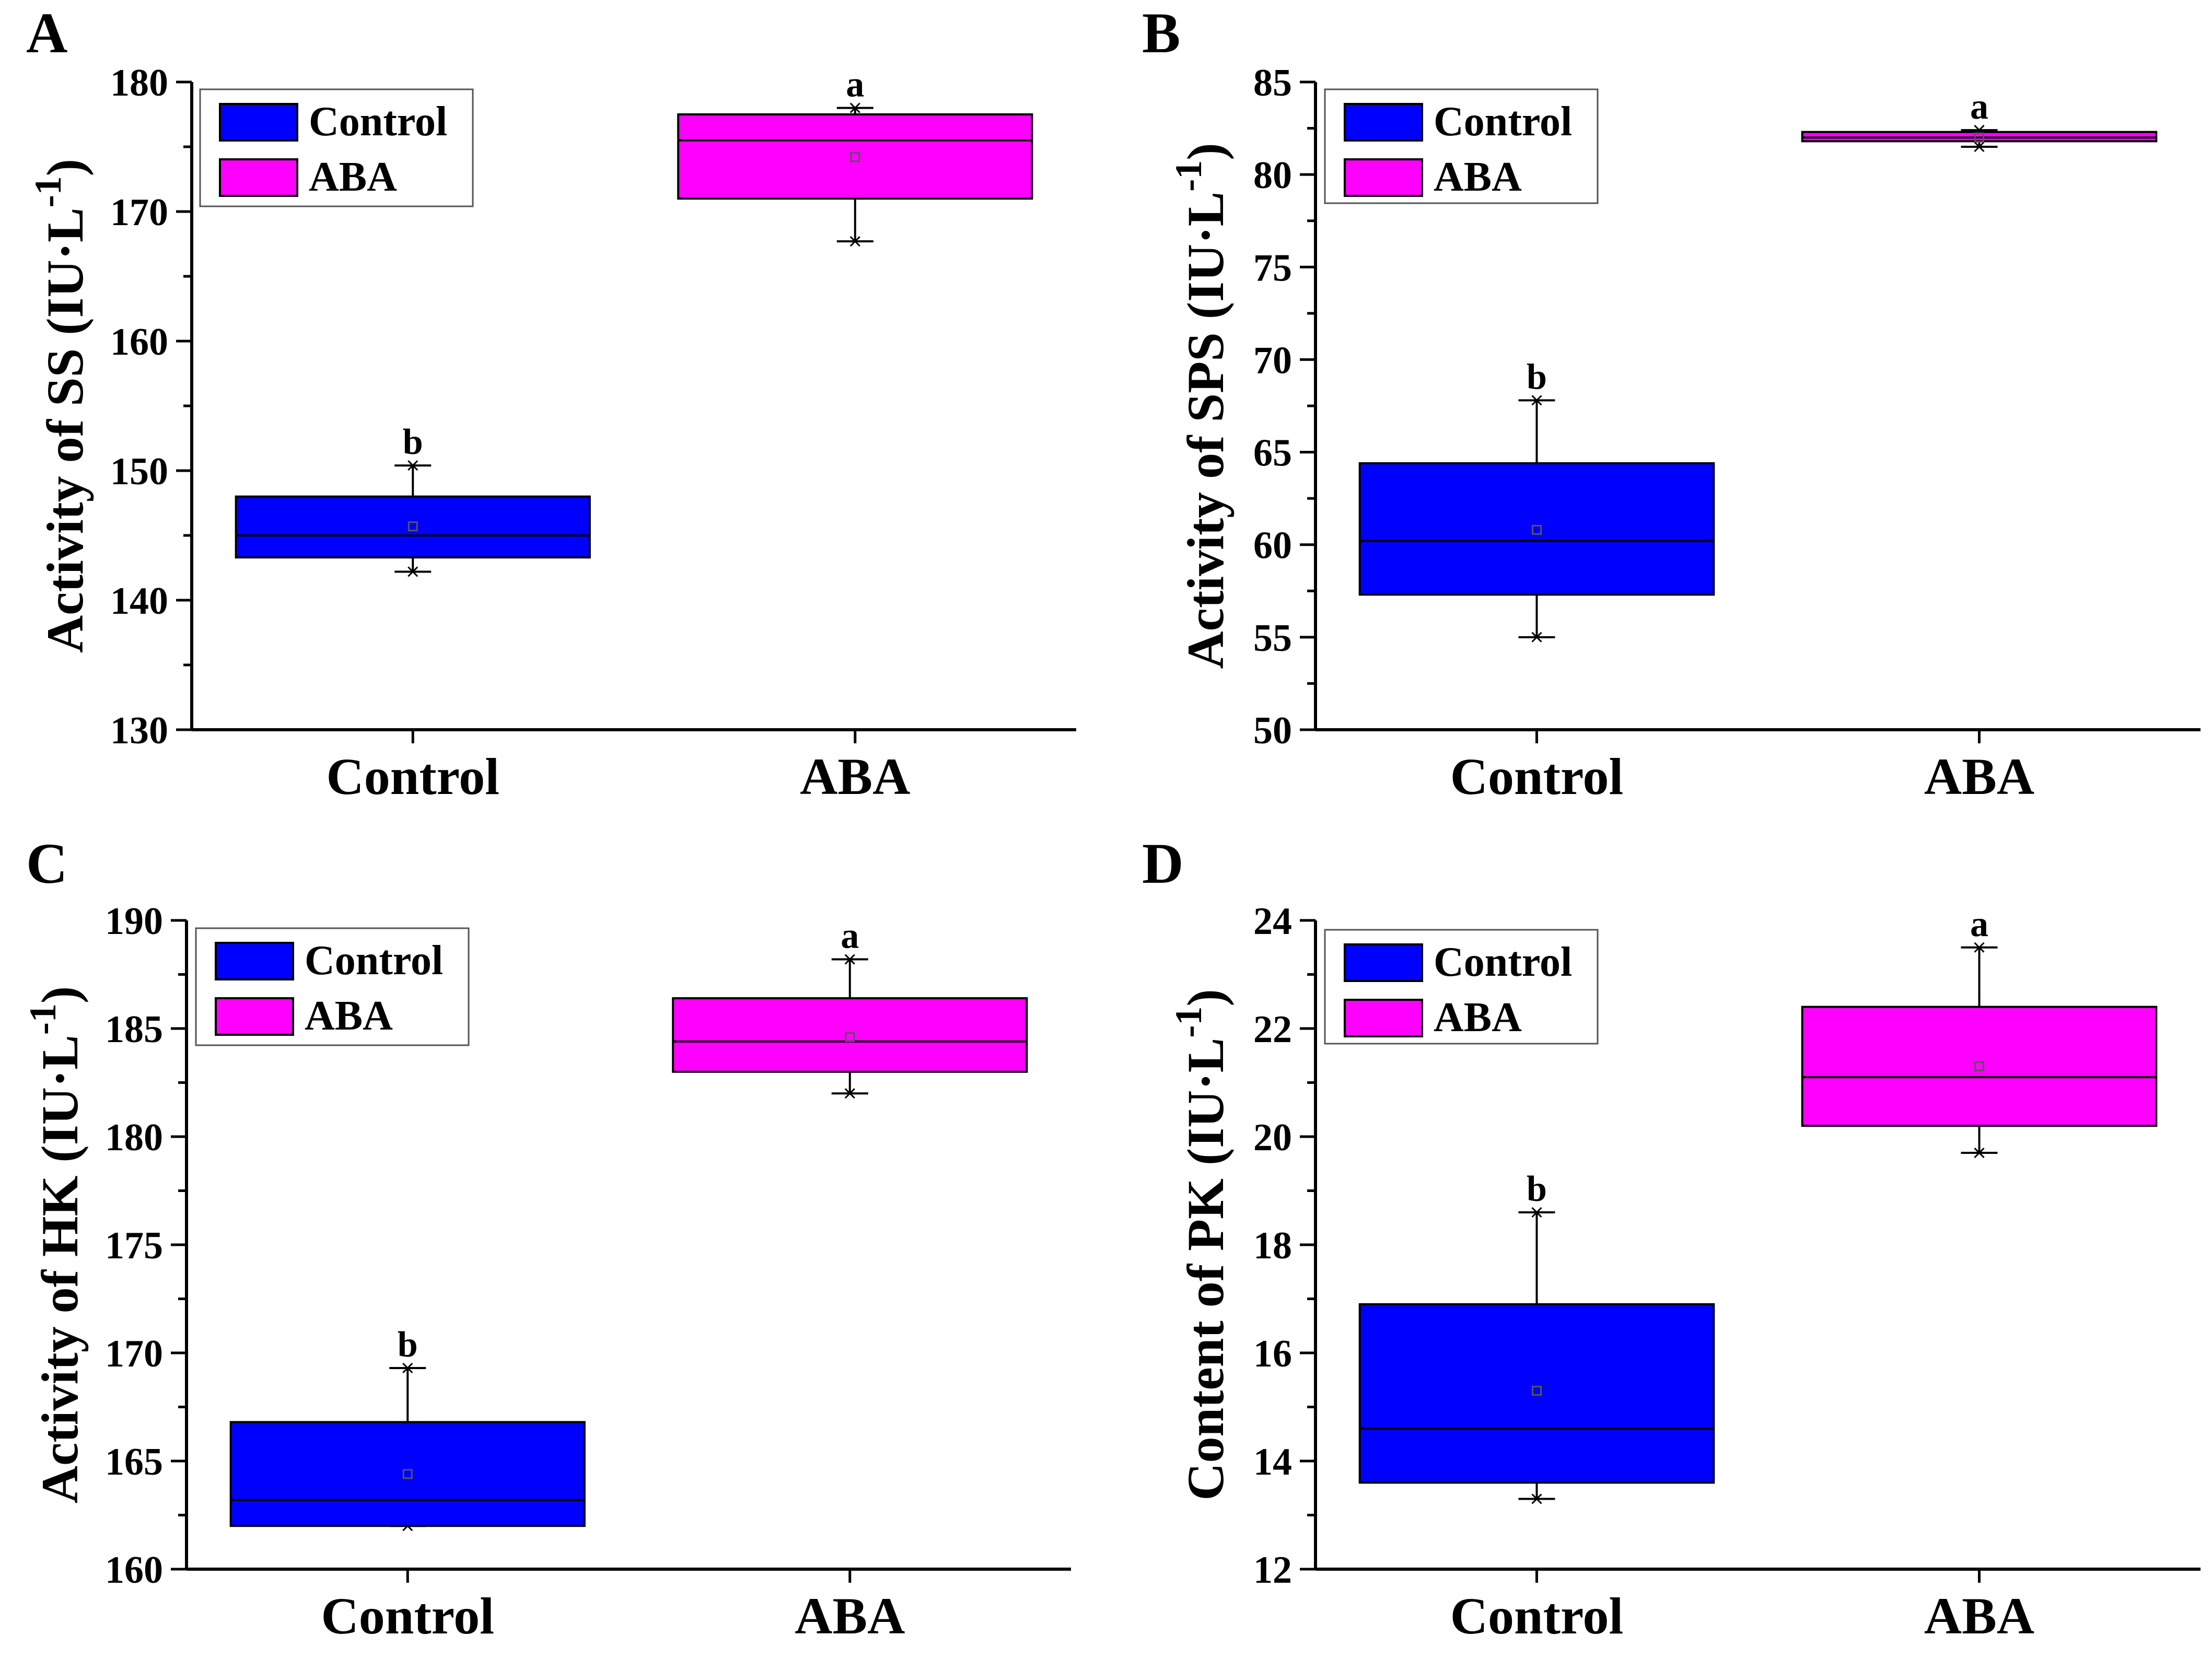 This screenshot has width=2212, height=1659. I want to click on panel-label: C, so click(46, 863).